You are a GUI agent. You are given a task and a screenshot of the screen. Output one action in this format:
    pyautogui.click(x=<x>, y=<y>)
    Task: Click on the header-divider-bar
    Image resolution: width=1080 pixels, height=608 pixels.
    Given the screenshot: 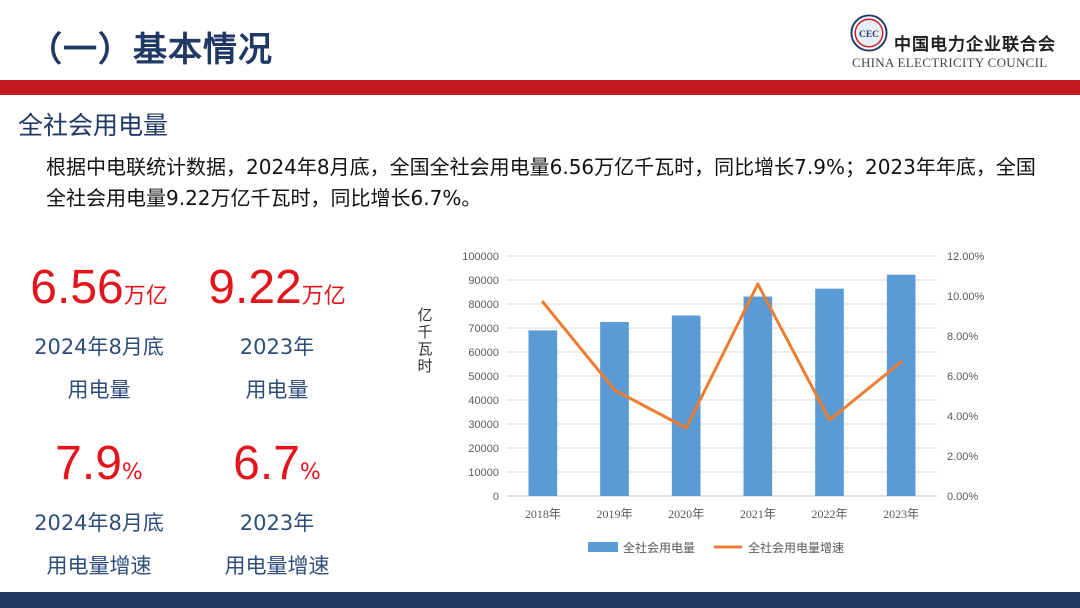 What is the action you would take?
    pyautogui.click(x=540, y=87)
    